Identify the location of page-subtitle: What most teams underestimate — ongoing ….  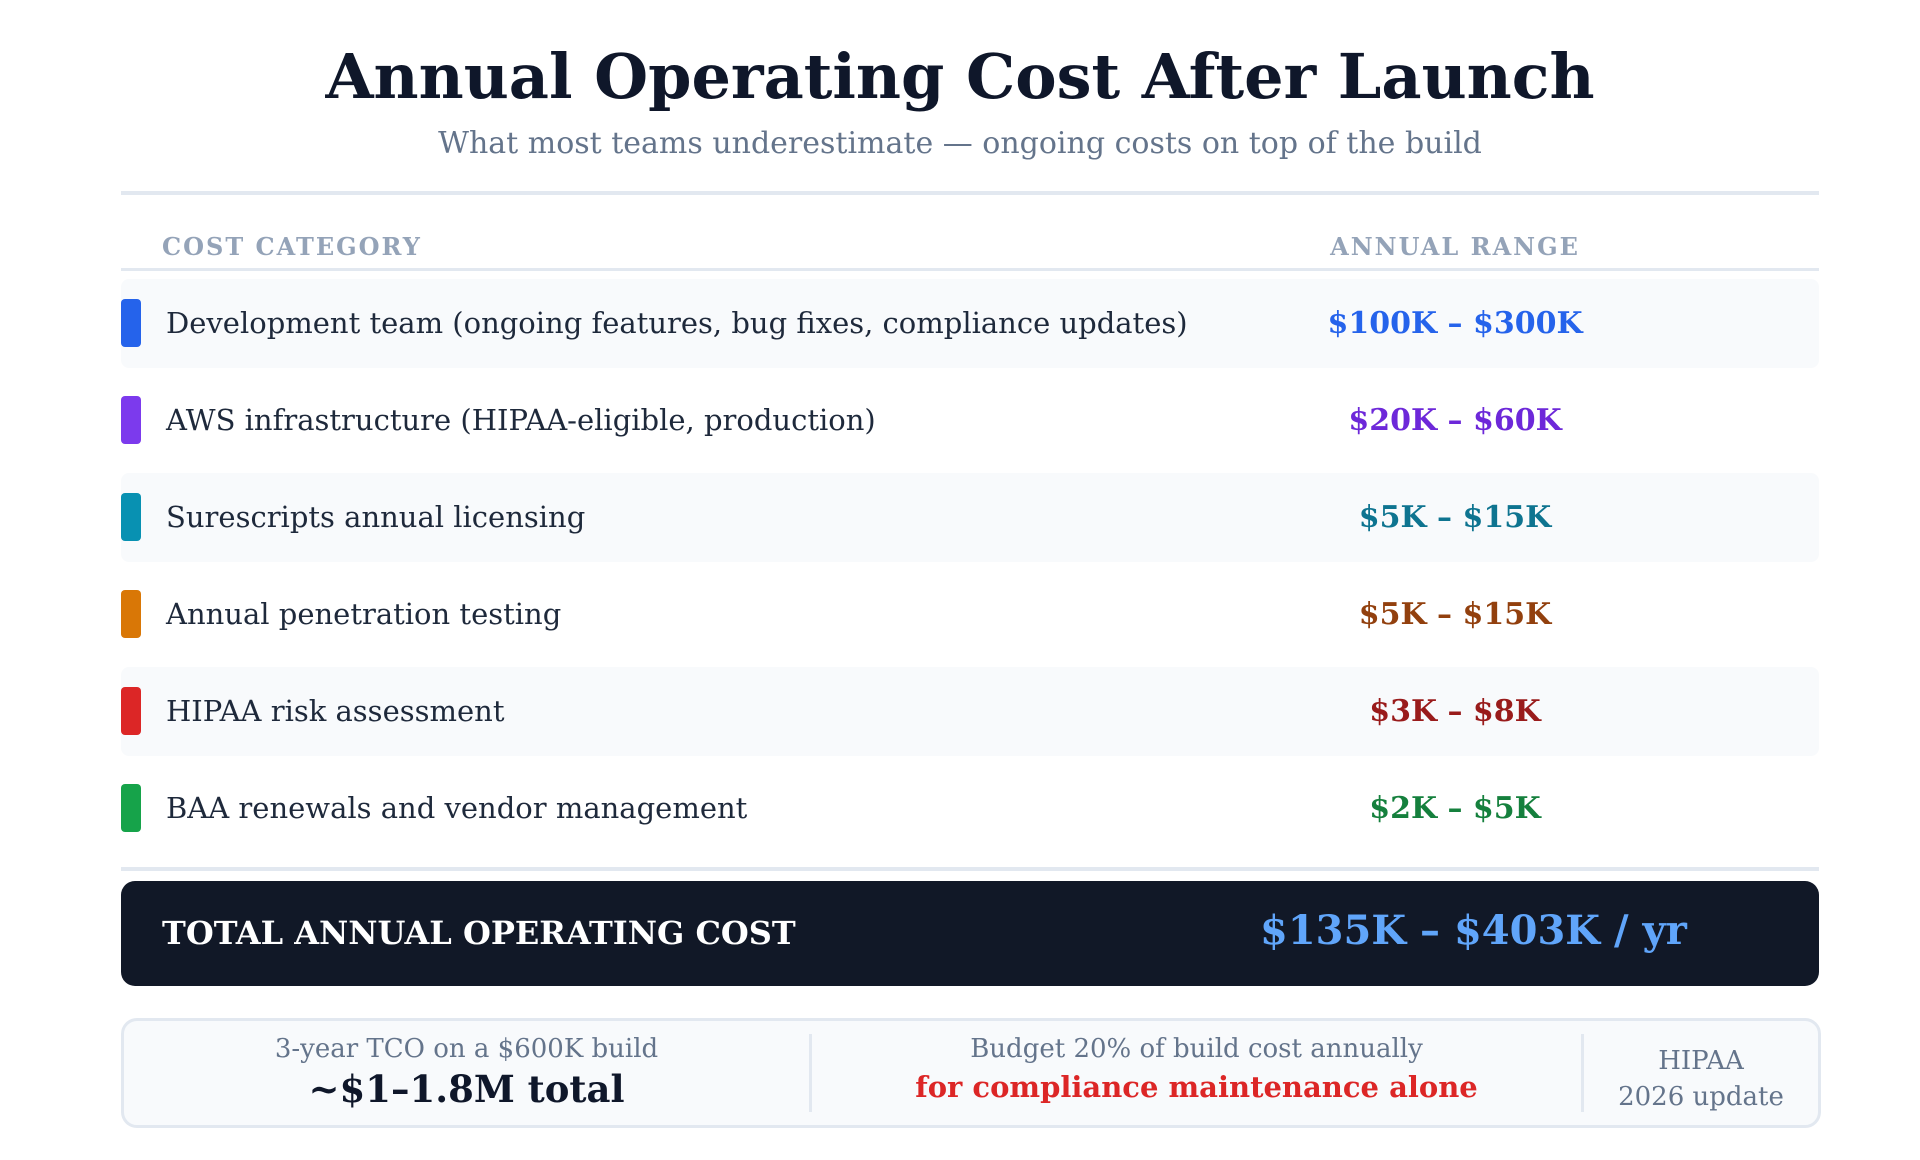
(960, 143).